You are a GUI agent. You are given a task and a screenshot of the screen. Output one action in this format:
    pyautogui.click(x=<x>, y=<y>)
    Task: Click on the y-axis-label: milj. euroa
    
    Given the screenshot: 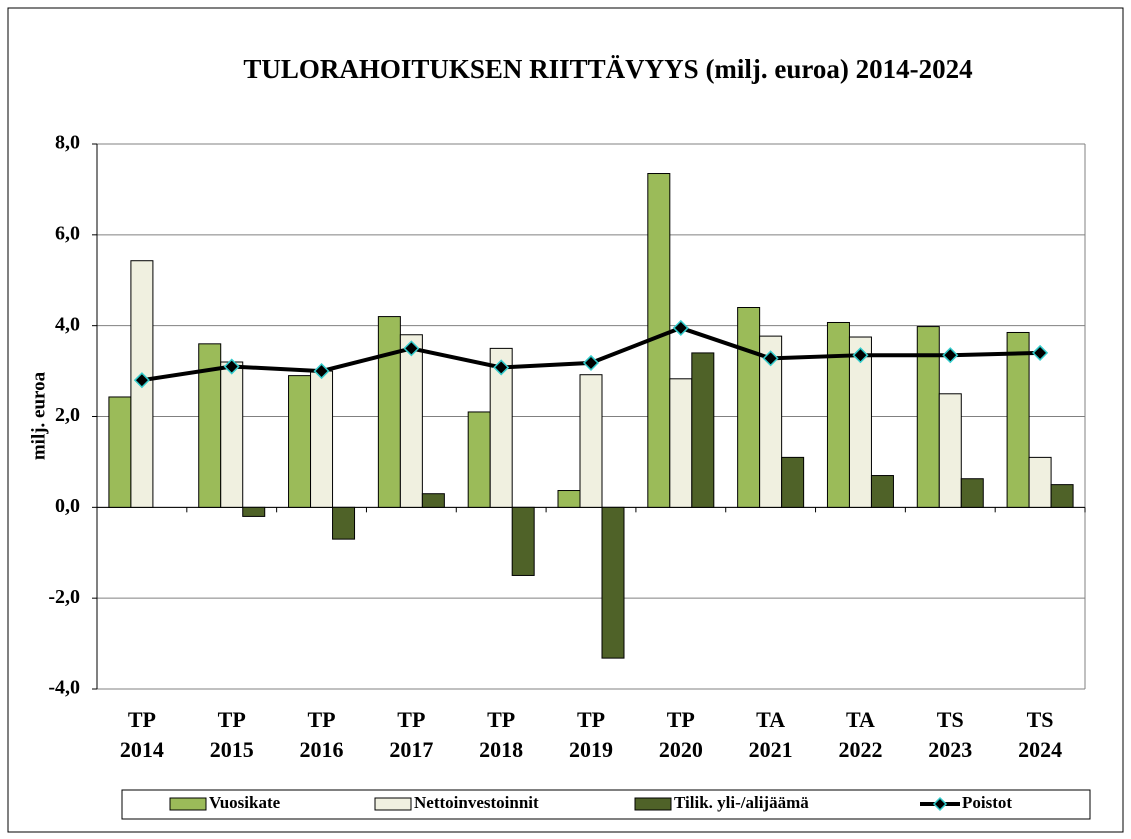 What is the action you would take?
    pyautogui.click(x=38, y=415)
    